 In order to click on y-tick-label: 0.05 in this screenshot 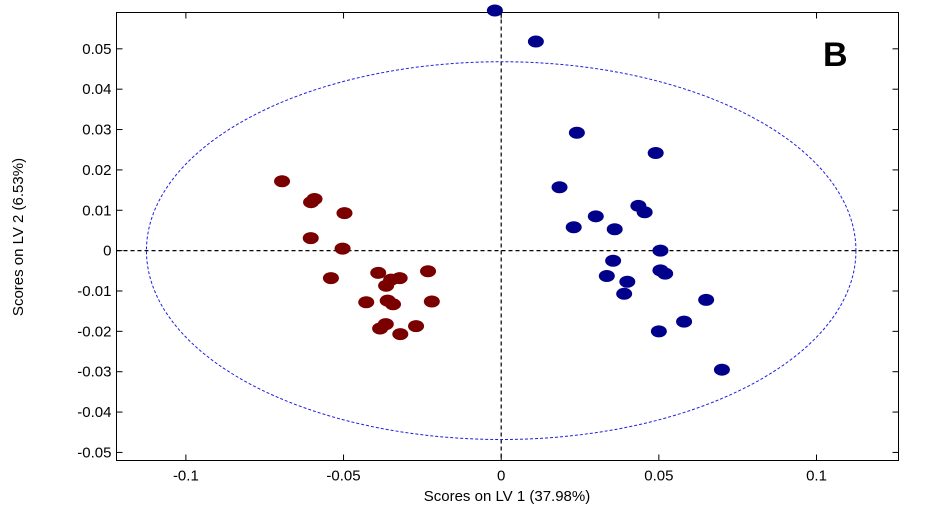, I will do `click(96, 49)`.